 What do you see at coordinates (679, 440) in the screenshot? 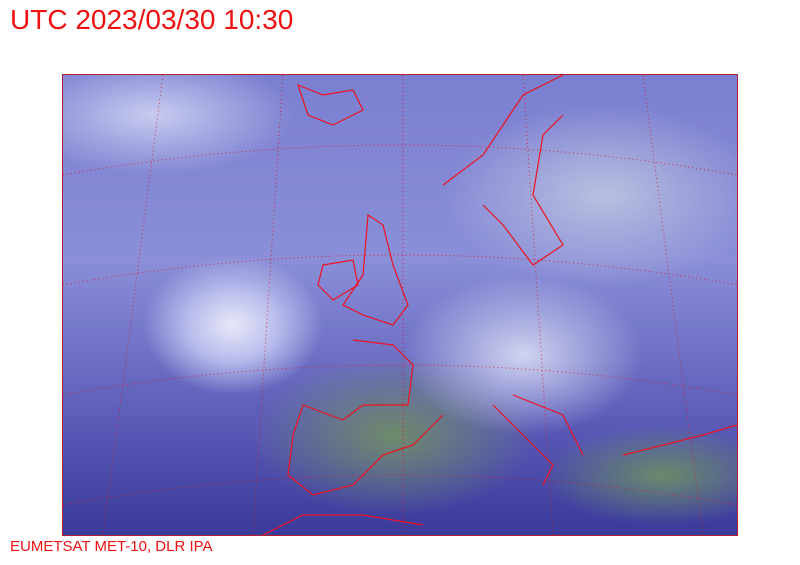
I see `turkey-coast` at bounding box center [679, 440].